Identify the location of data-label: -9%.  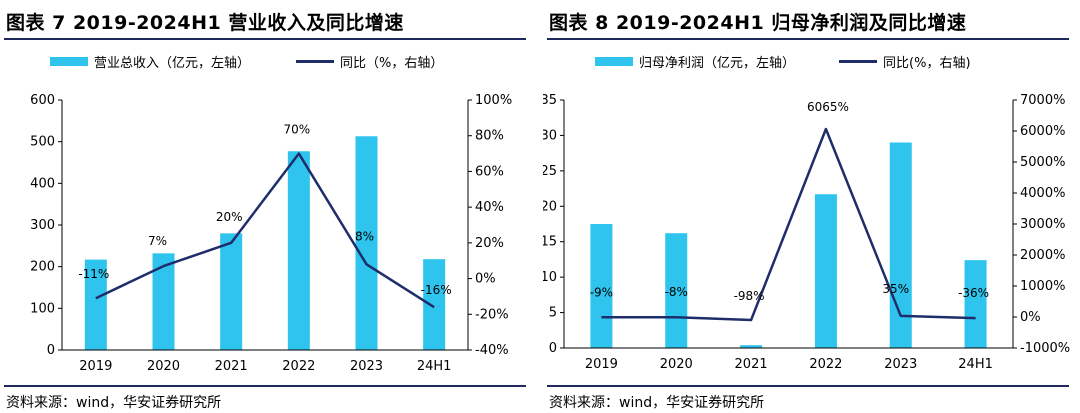
(601, 292).